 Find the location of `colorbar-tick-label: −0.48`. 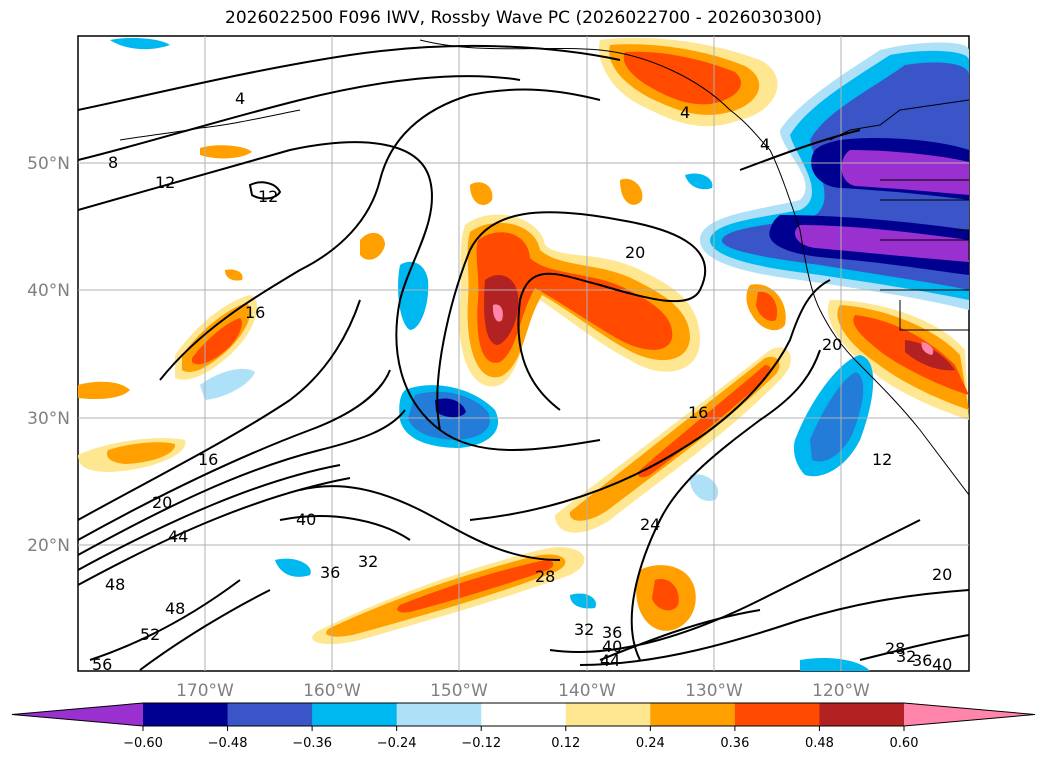

colorbar-tick-label: −0.48 is located at coordinates (228, 743).